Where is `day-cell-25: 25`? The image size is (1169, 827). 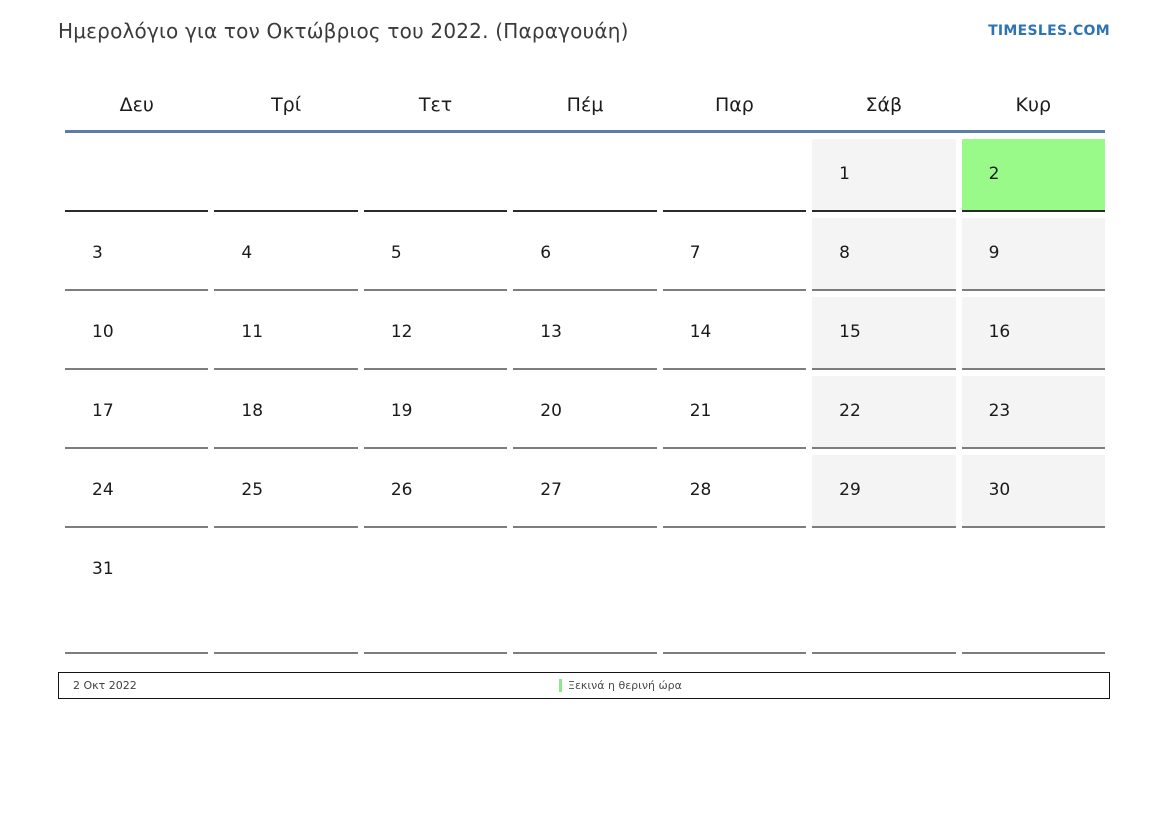 day-cell-25: 25 is located at coordinates (286, 491).